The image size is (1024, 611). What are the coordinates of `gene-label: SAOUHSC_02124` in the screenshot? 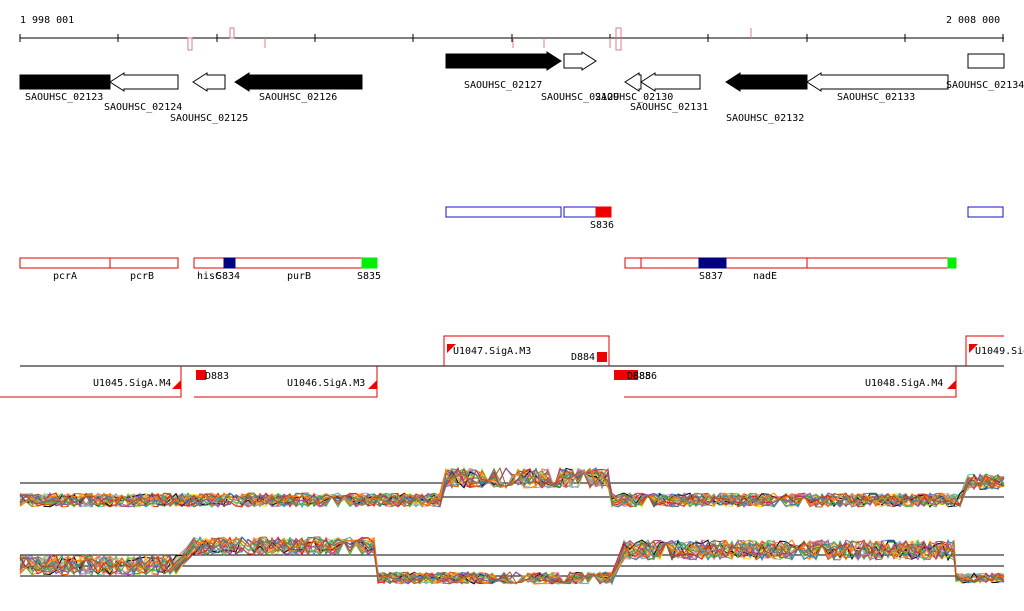 It's located at (143, 107).